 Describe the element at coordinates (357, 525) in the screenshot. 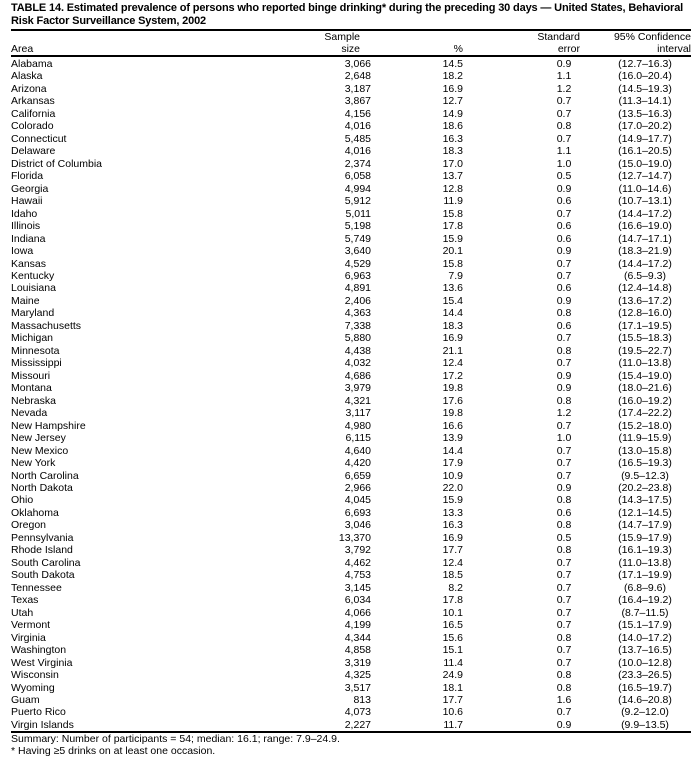

I see `sample-size-cell: 3,046` at that location.